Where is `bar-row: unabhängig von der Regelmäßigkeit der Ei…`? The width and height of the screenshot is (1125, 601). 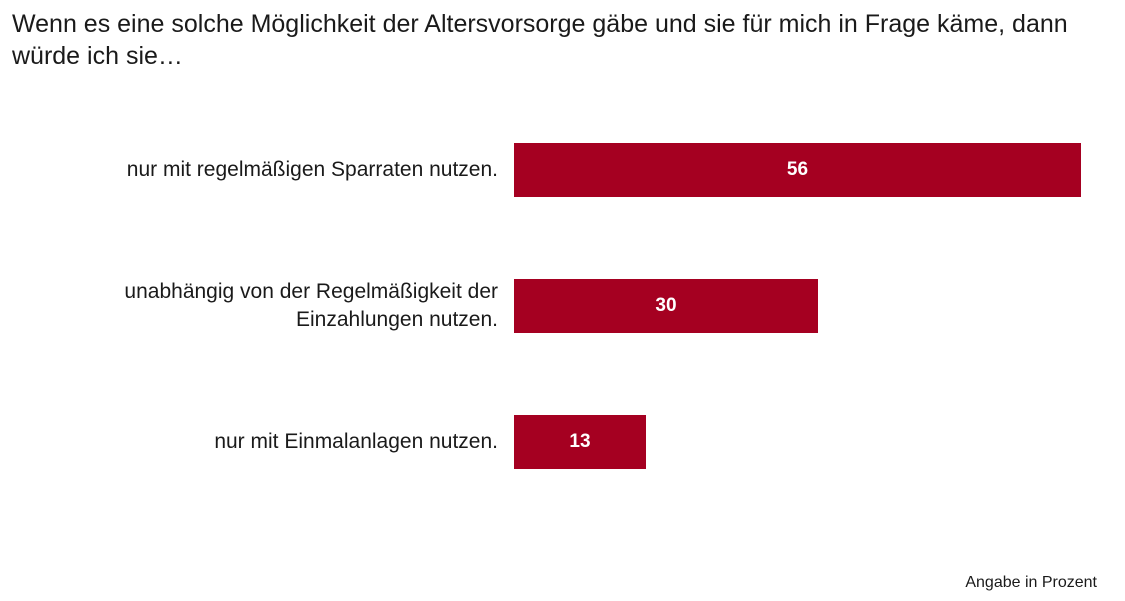
bar-row: unabhängig von der Regelmäßigkeit der Ei… is located at coordinates (562, 306).